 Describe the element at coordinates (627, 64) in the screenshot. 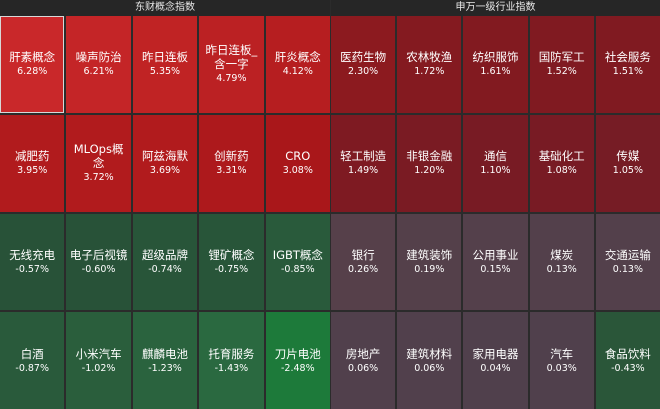

I see `heatmap-tile: 社会服务 1.51%` at that location.